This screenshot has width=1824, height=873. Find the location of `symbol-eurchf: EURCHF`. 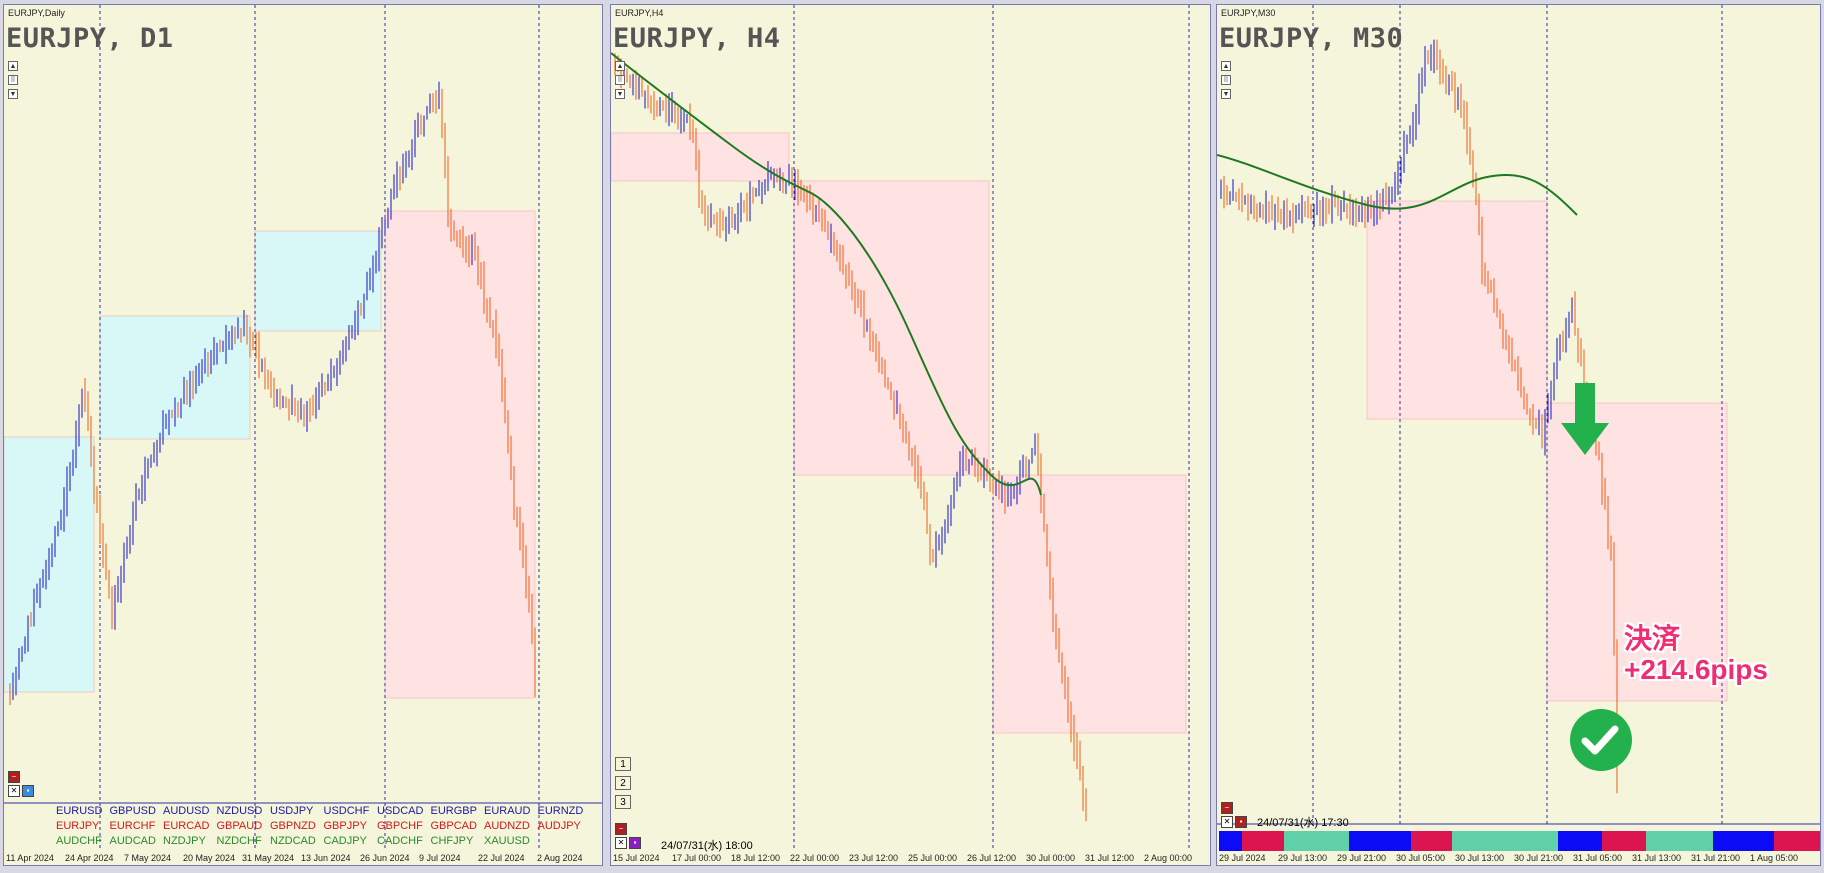

symbol-eurchf: EURCHF is located at coordinates (132, 826).